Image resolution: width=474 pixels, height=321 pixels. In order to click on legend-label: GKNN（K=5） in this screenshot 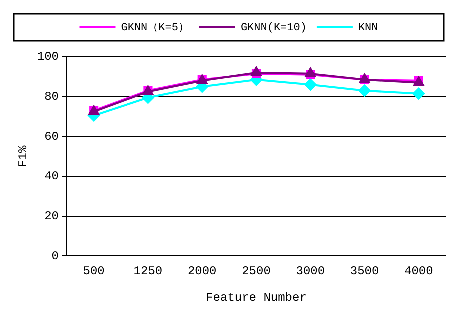, I will do `click(155, 28)`.